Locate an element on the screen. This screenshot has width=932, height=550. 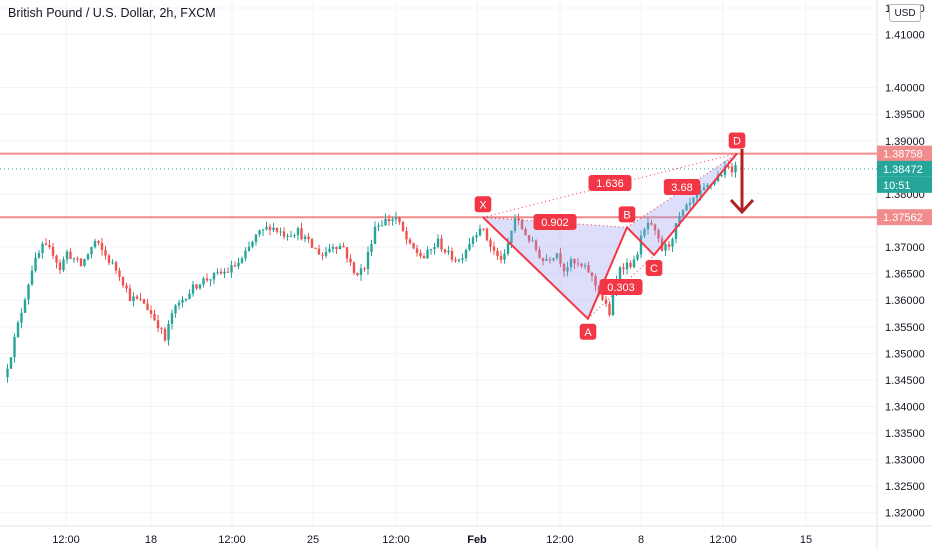
level-price-badge: 1.37562 is located at coordinates (904, 217).